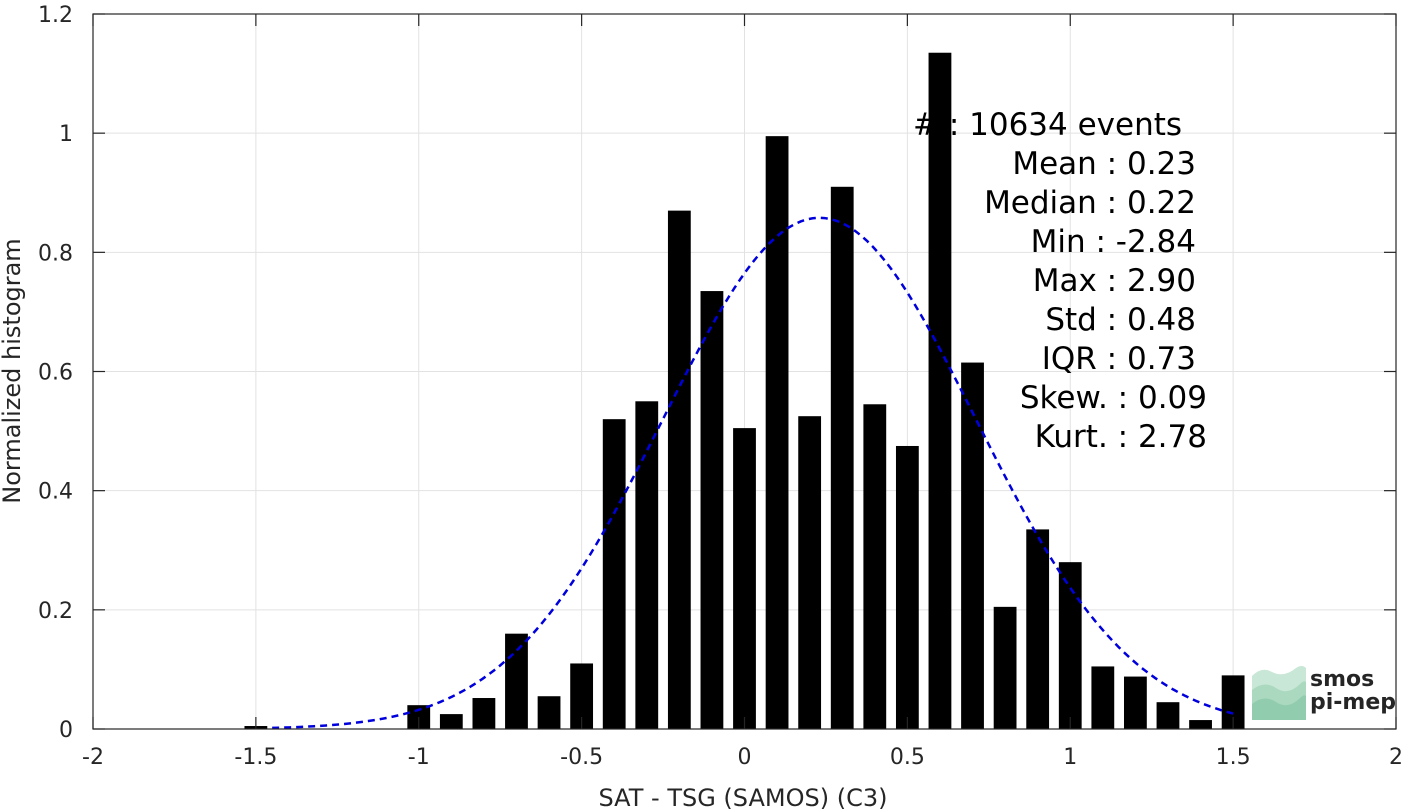 The image size is (1408, 811). Describe the element at coordinates (1113, 242) in the screenshot. I see `stats-line-3: Min : -2.84` at that location.